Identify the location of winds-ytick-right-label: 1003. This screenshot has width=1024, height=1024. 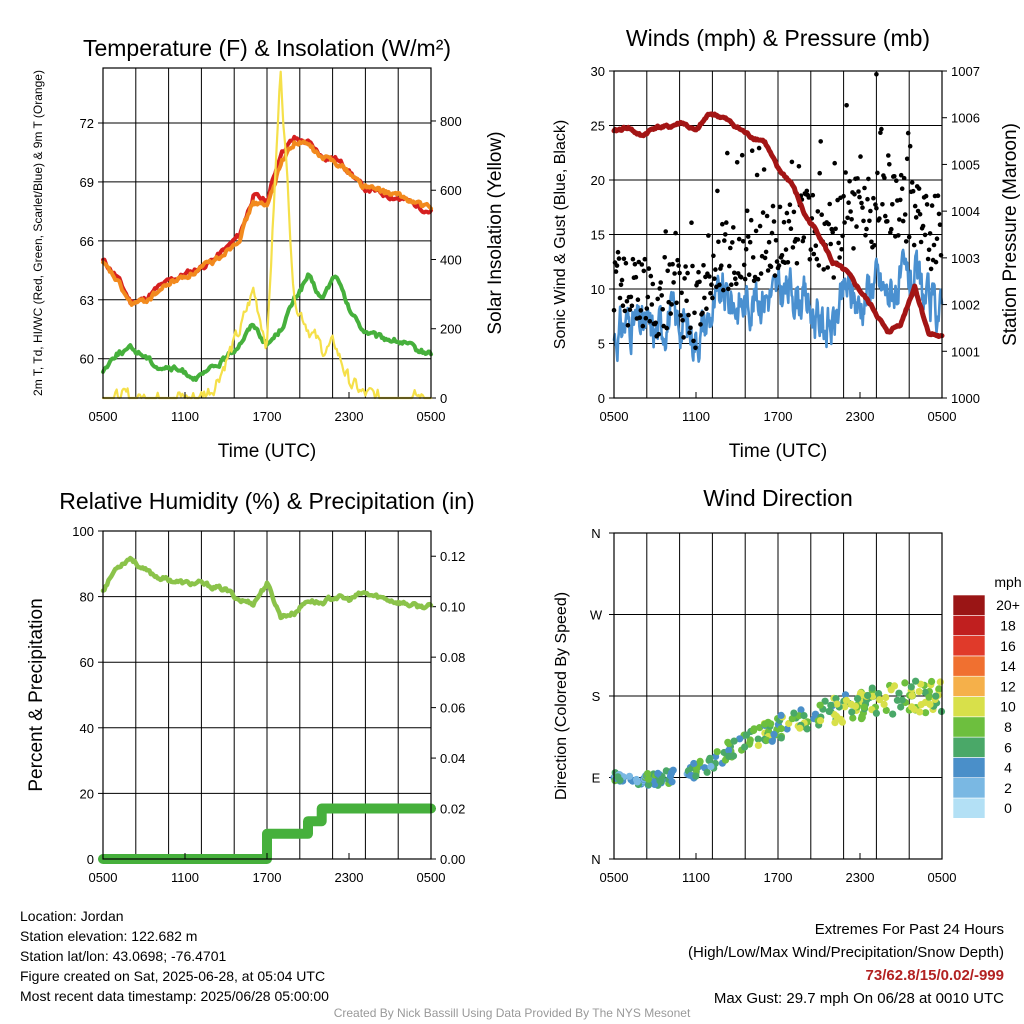
(965, 258).